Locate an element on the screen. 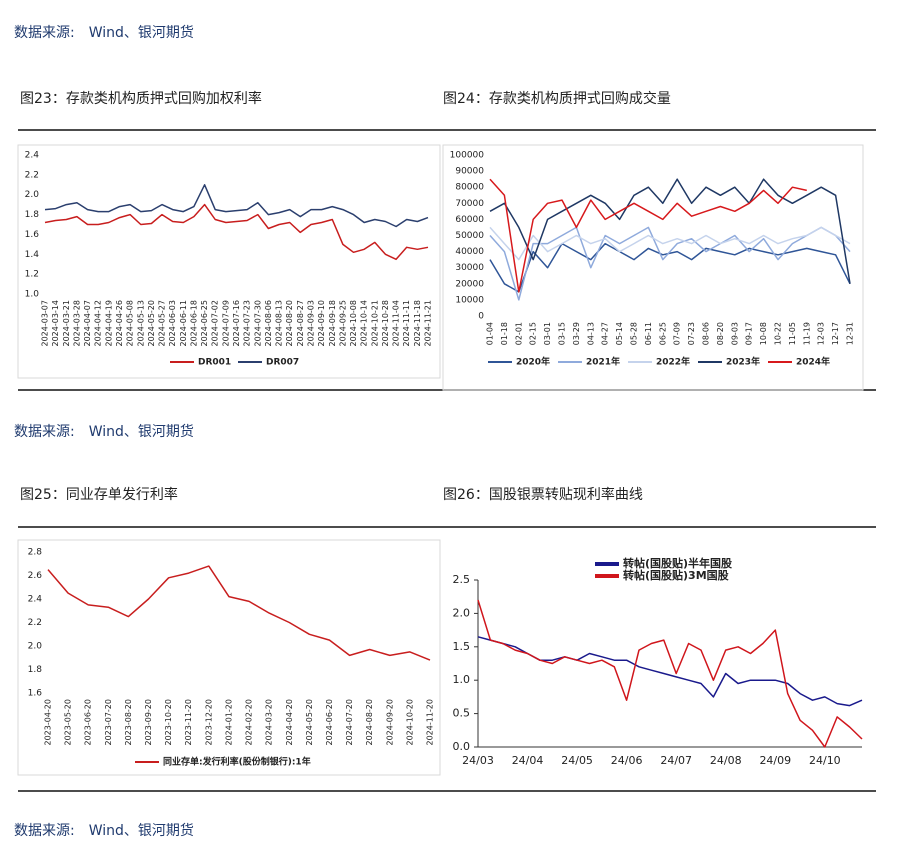  x-tick-label: 2024-08-27 is located at coordinates (300, 323).